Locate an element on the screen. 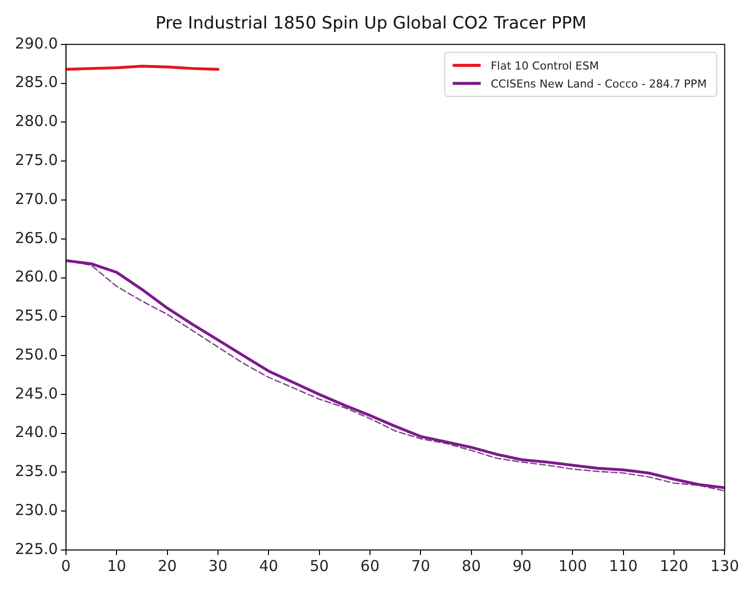 The width and height of the screenshot is (750, 589). x-tick-label: 40 is located at coordinates (268, 565).